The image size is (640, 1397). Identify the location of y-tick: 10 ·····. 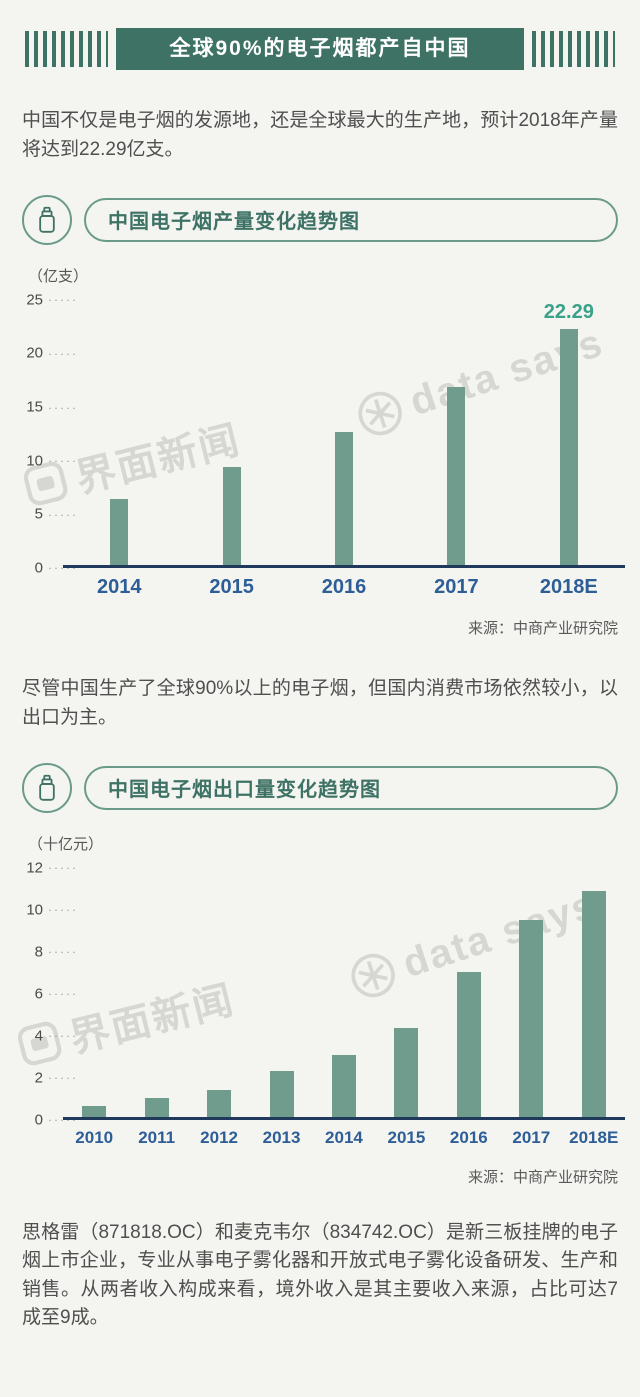
(52, 910).